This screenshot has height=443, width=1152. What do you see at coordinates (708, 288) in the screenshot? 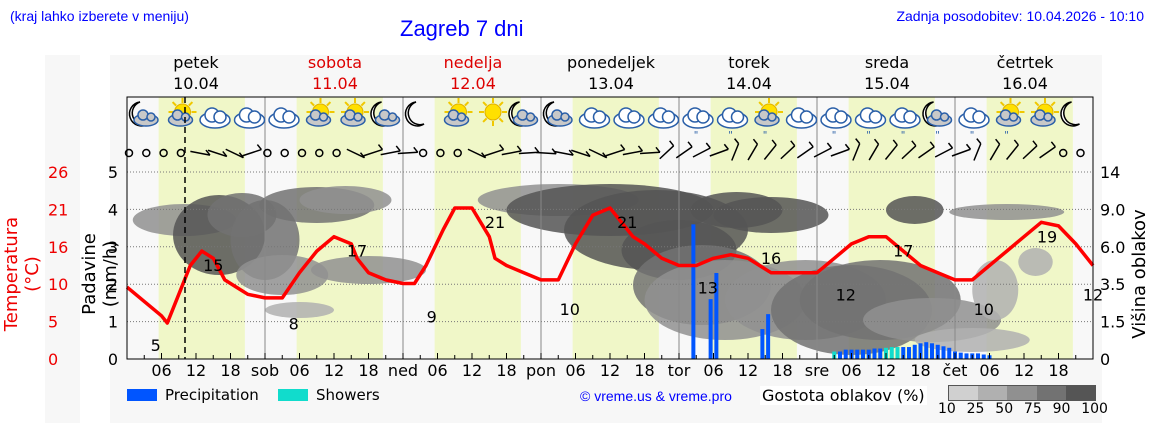
I see `svg-text: 13` at bounding box center [708, 288].